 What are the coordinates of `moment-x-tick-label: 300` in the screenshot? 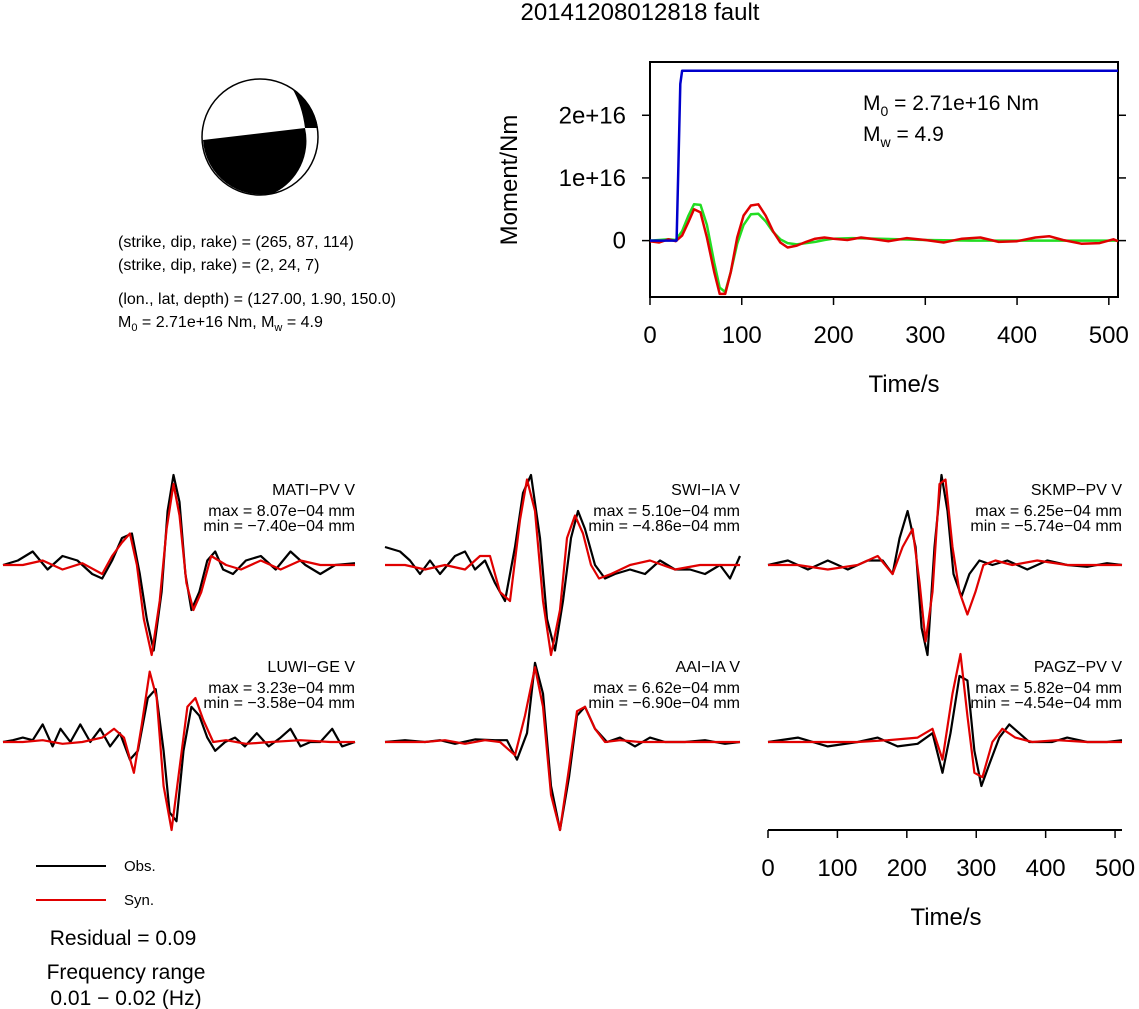 It's located at (925, 335).